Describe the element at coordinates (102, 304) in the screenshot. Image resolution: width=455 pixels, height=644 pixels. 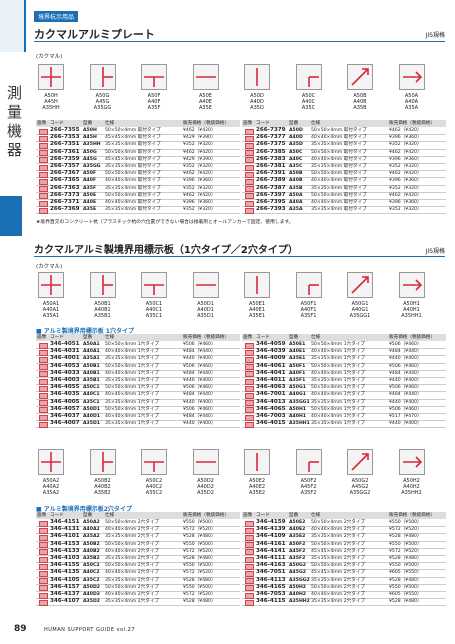
I see `plate-label: A50B1` at that location.